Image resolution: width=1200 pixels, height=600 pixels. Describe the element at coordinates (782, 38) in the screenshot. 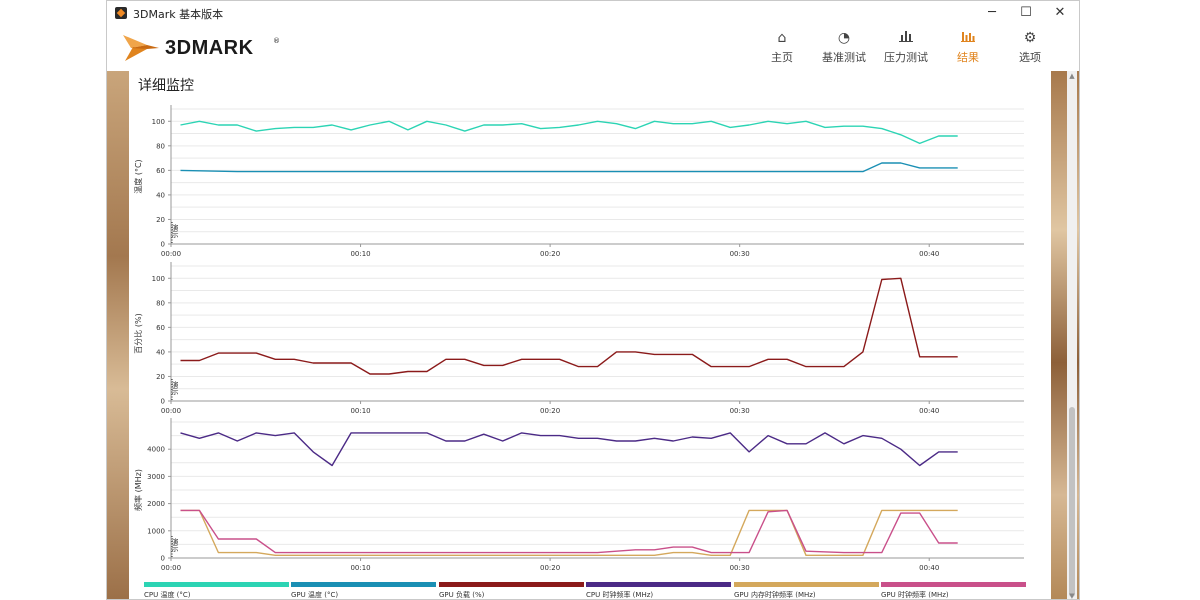

I see `home-icon: ⌂` at that location.